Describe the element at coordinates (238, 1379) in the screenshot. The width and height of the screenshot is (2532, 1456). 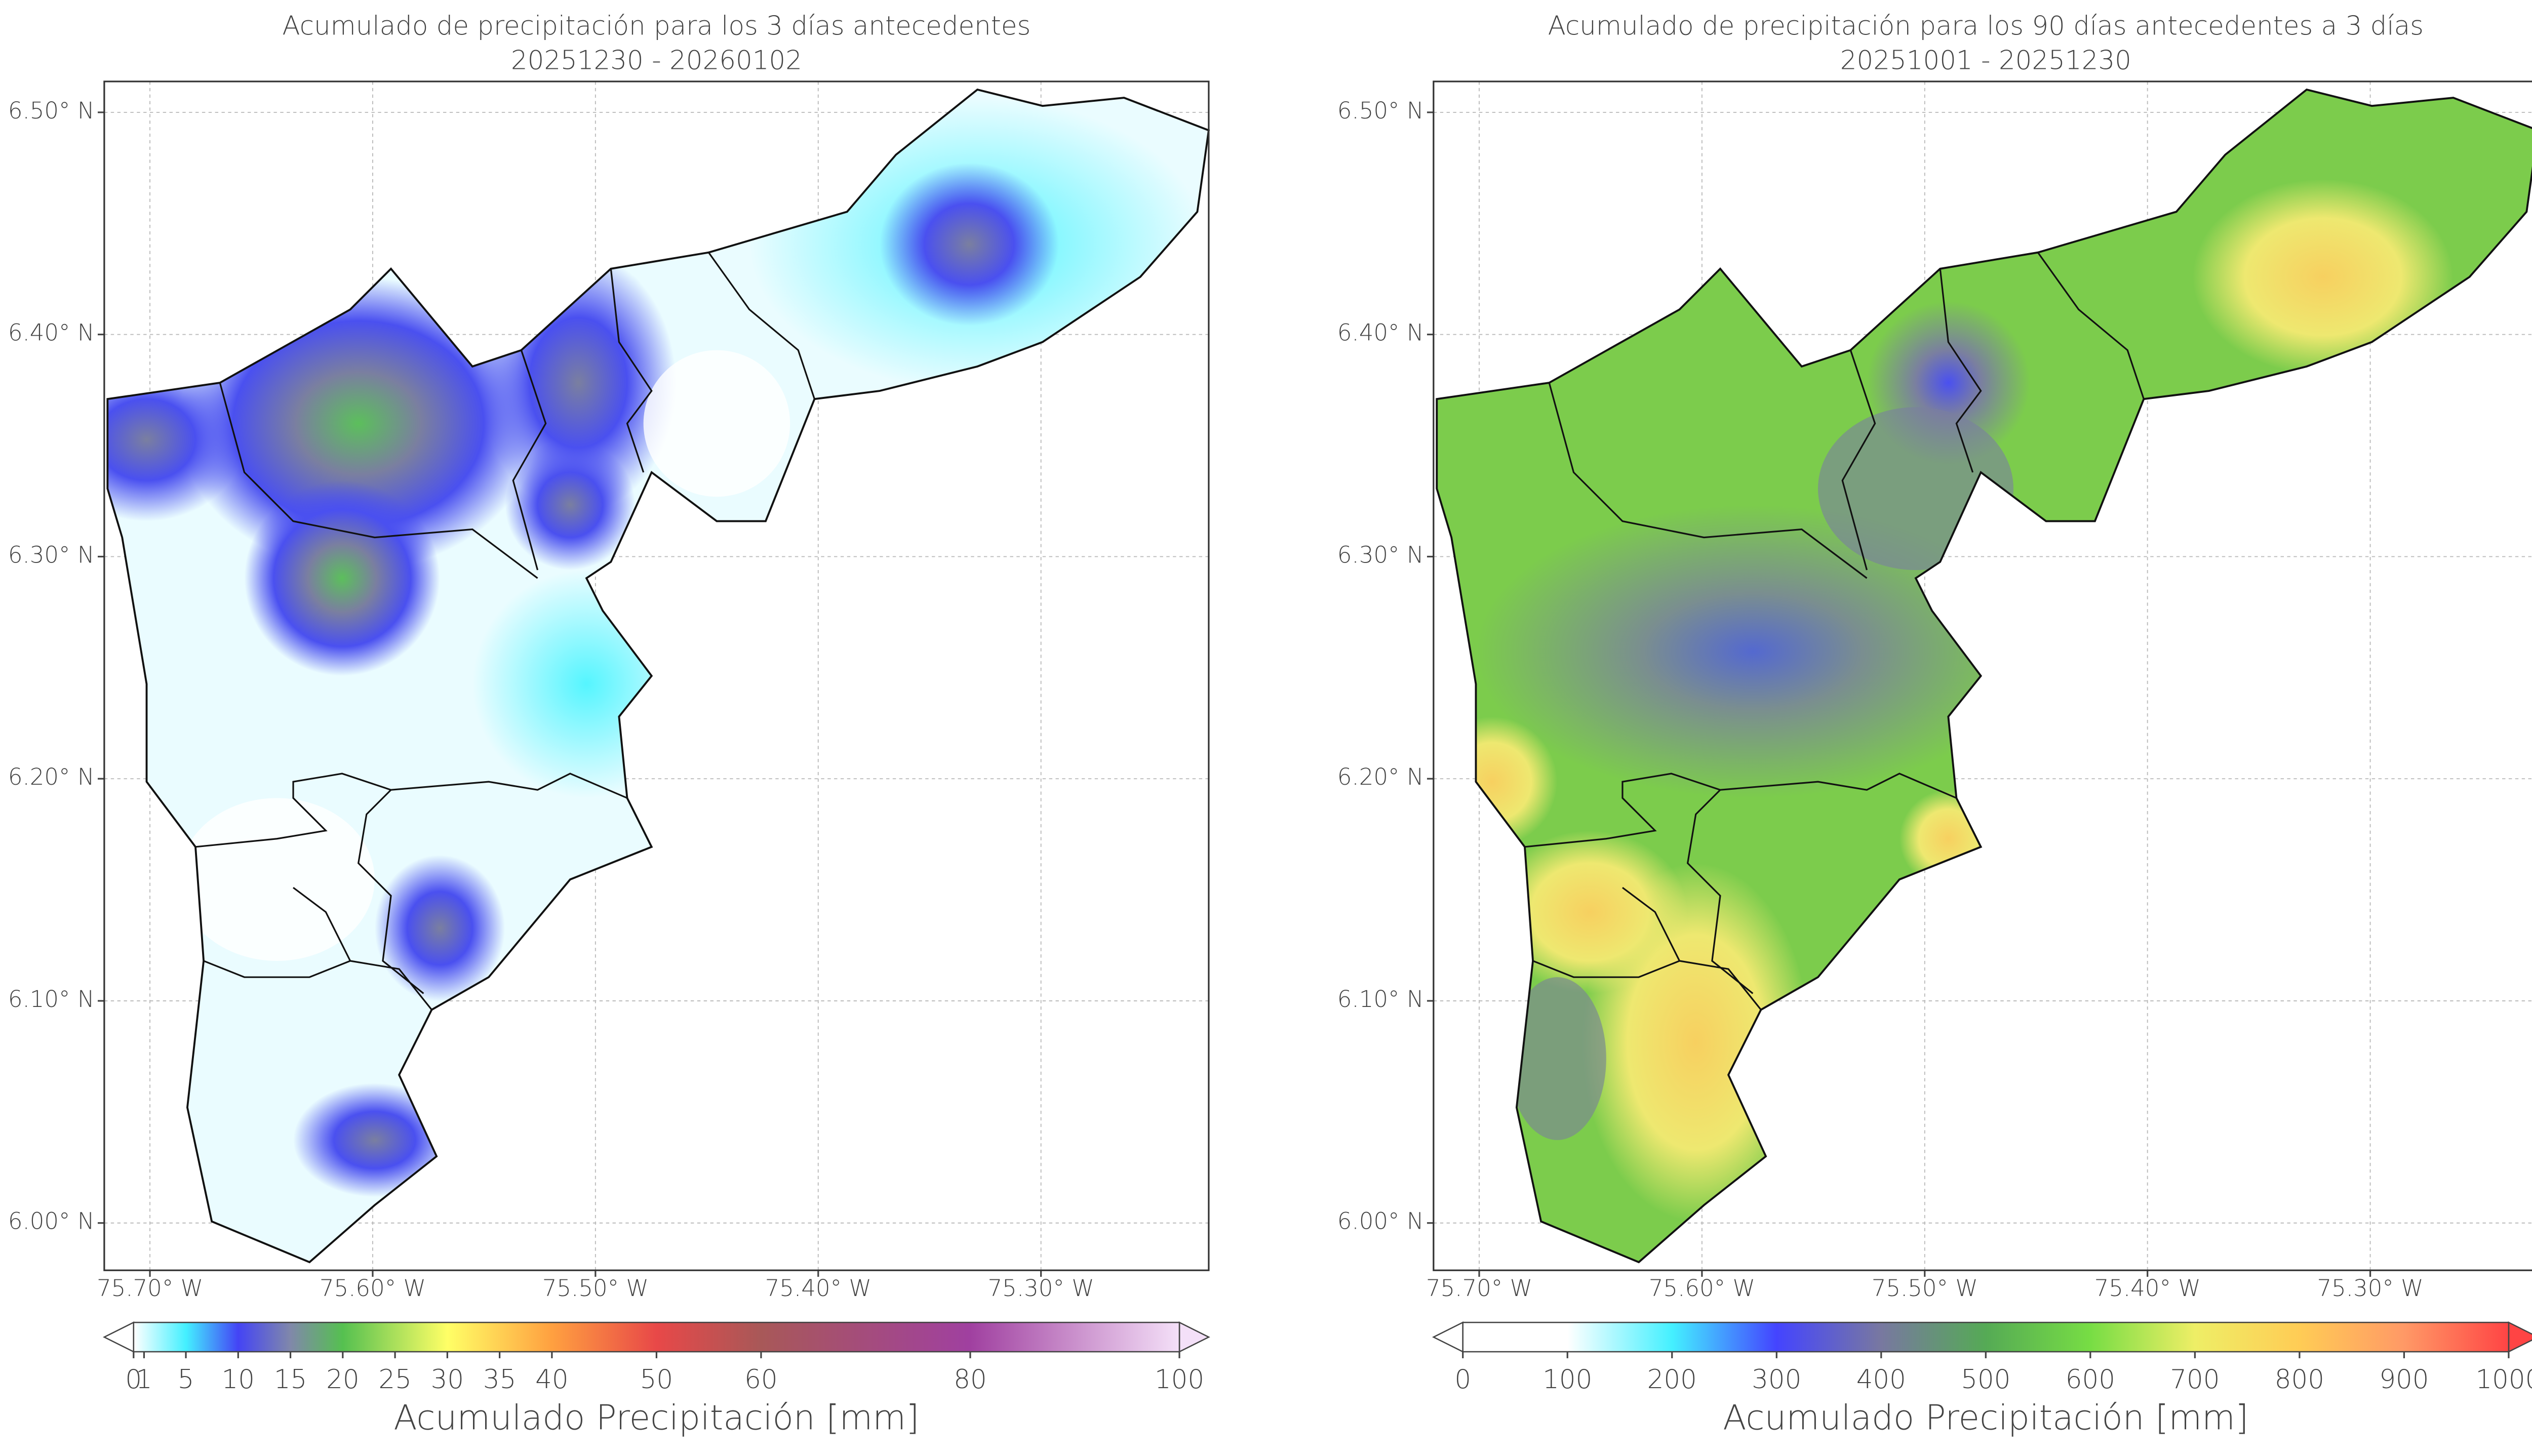
I see `colorbar-tick-label: 10` at that location.